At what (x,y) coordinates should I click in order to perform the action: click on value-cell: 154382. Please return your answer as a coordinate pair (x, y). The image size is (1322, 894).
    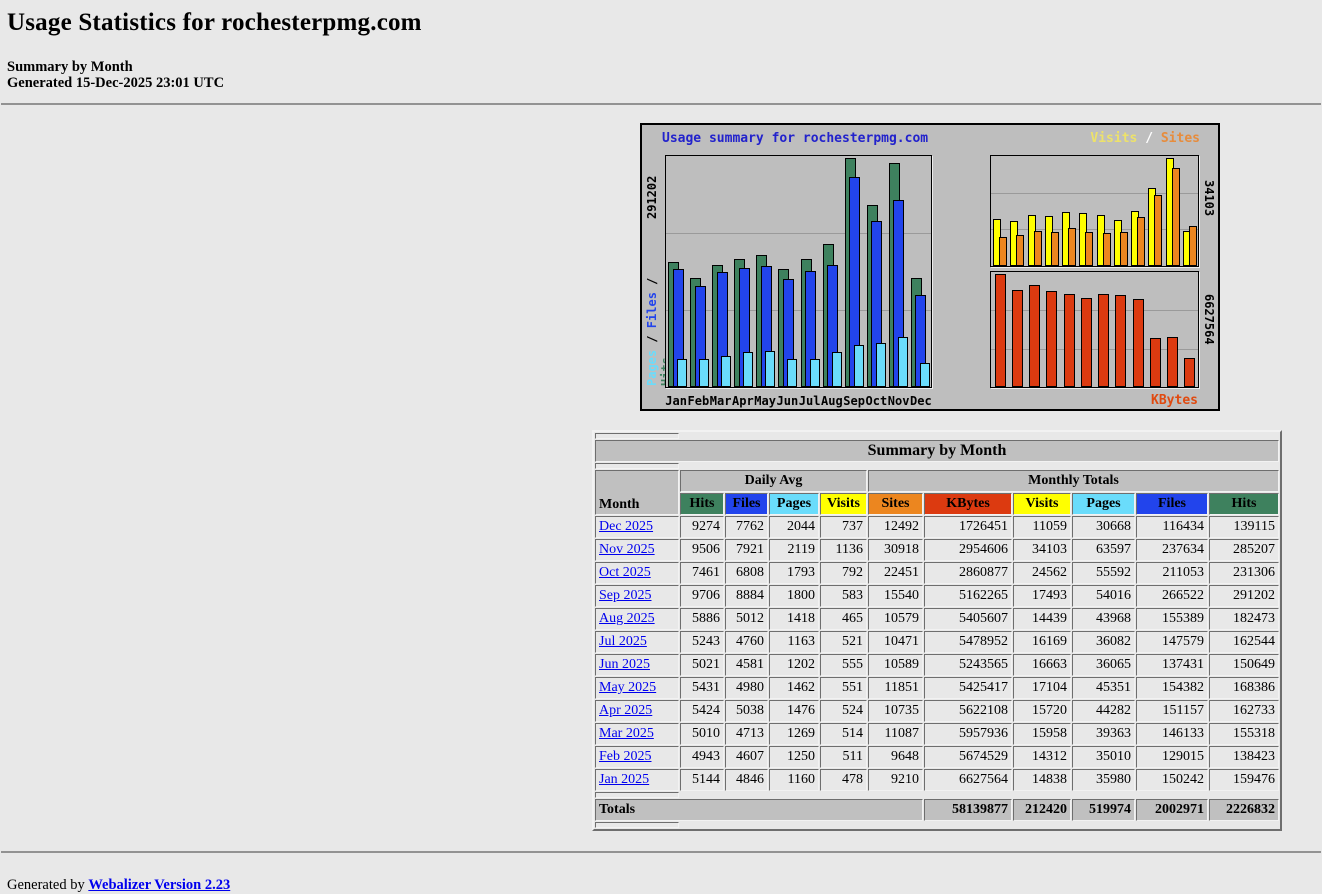
    Looking at the image, I should click on (1172, 688).